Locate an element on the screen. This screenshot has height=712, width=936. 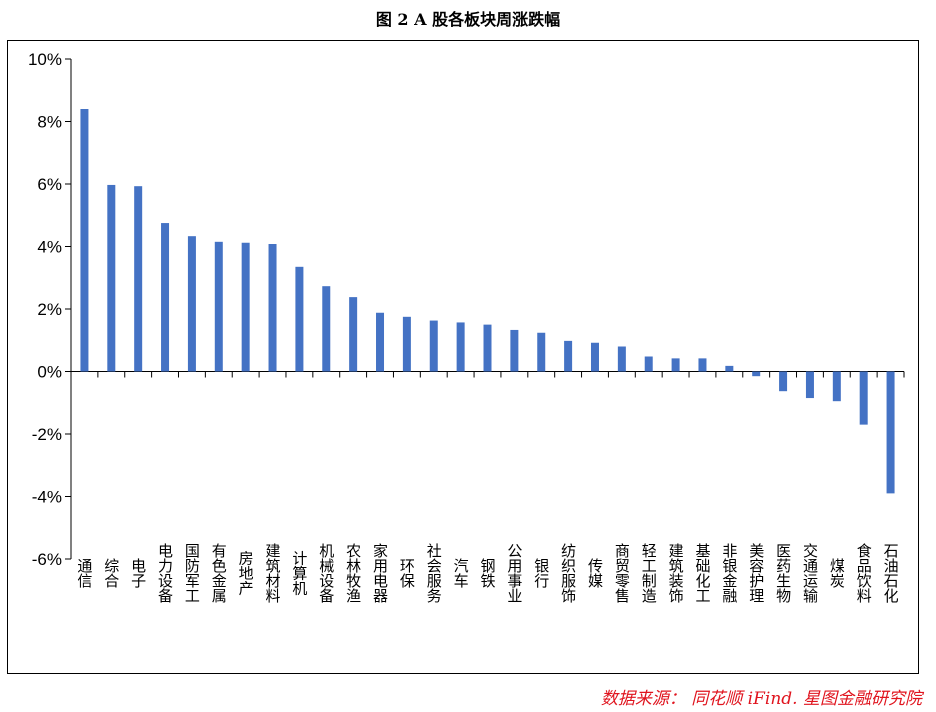
x-tick-label: 食品饮料 is located at coordinates (864, 573).